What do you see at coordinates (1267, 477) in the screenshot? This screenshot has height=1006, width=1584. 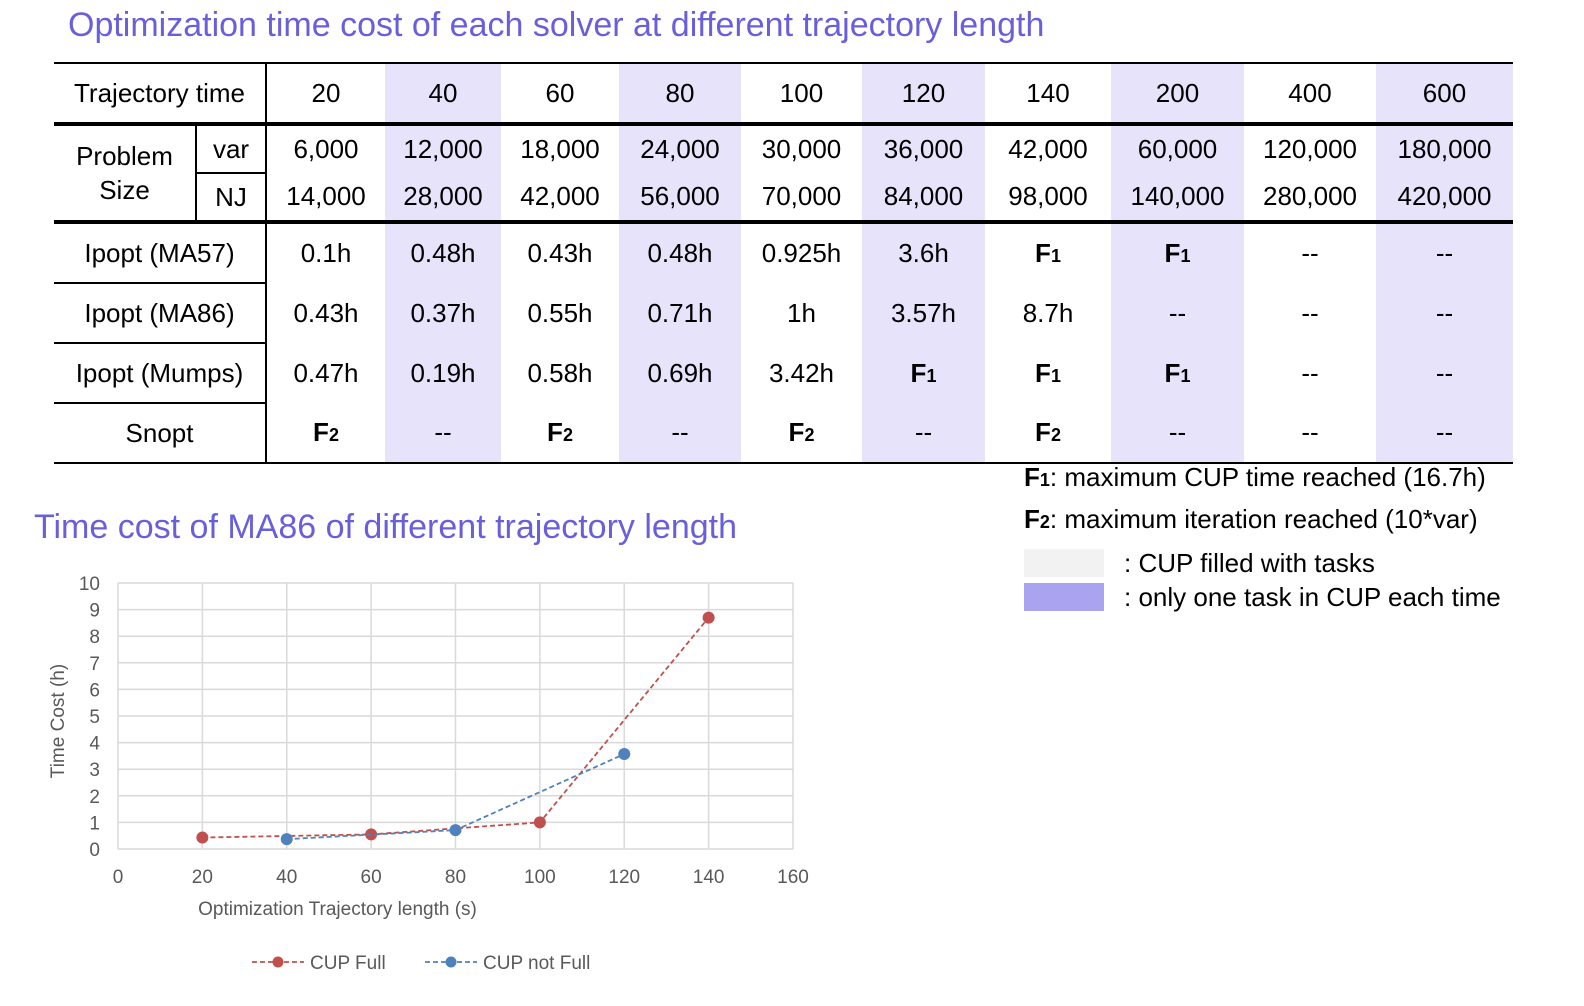 I see `f1-text: : maximum CUP time reached (16.7h)` at bounding box center [1267, 477].